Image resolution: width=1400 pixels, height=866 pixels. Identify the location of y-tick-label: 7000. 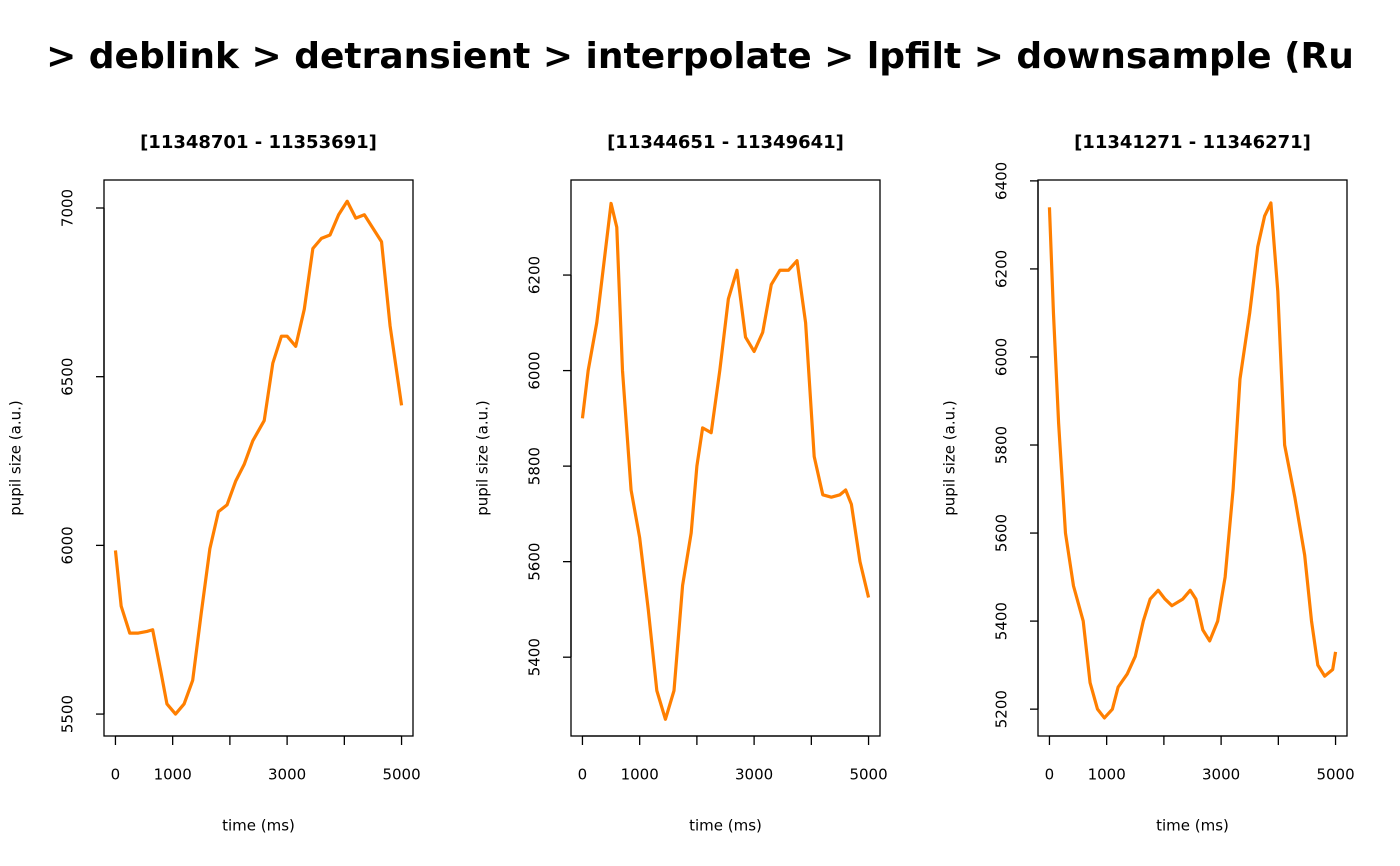
(68, 208).